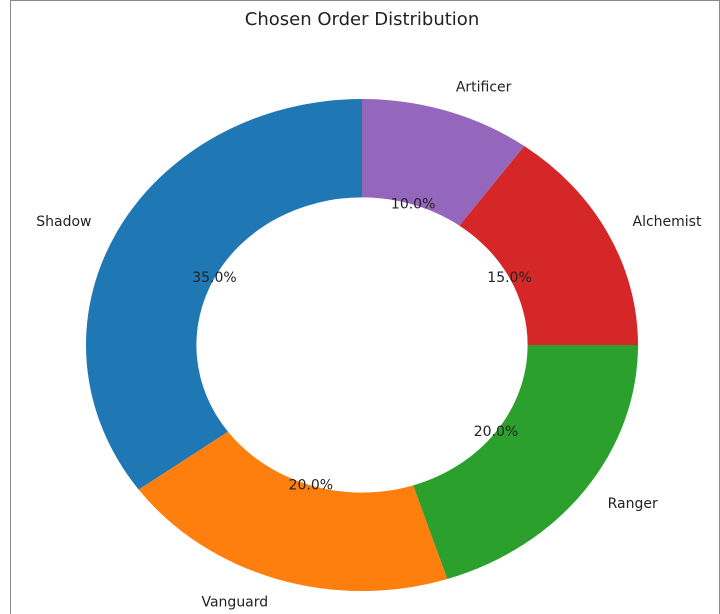 Image resolution: width=720 pixels, height=614 pixels. Describe the element at coordinates (63, 222) in the screenshot. I see `wedge-label: Shadow` at that location.